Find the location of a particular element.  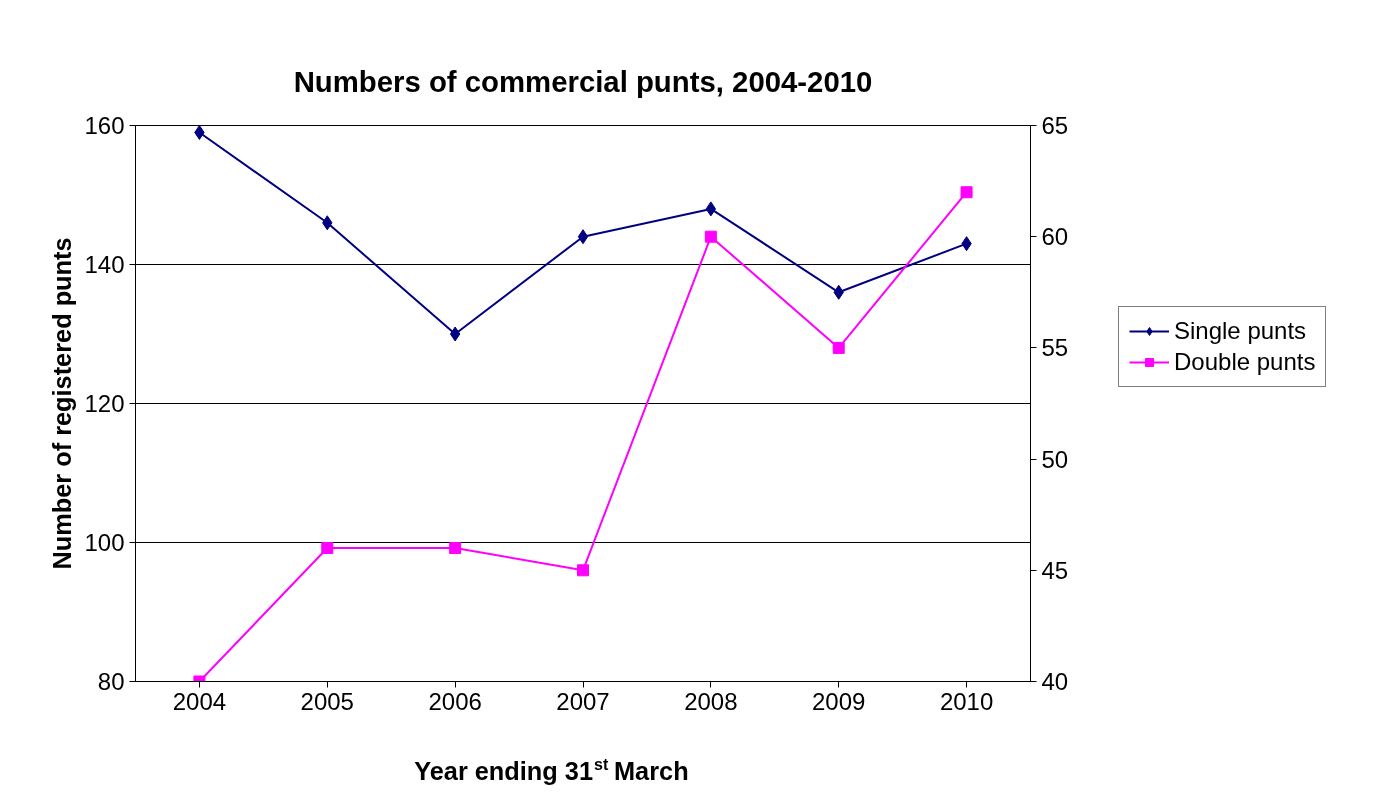

x-tick-label: 2007 is located at coordinates (583, 701).